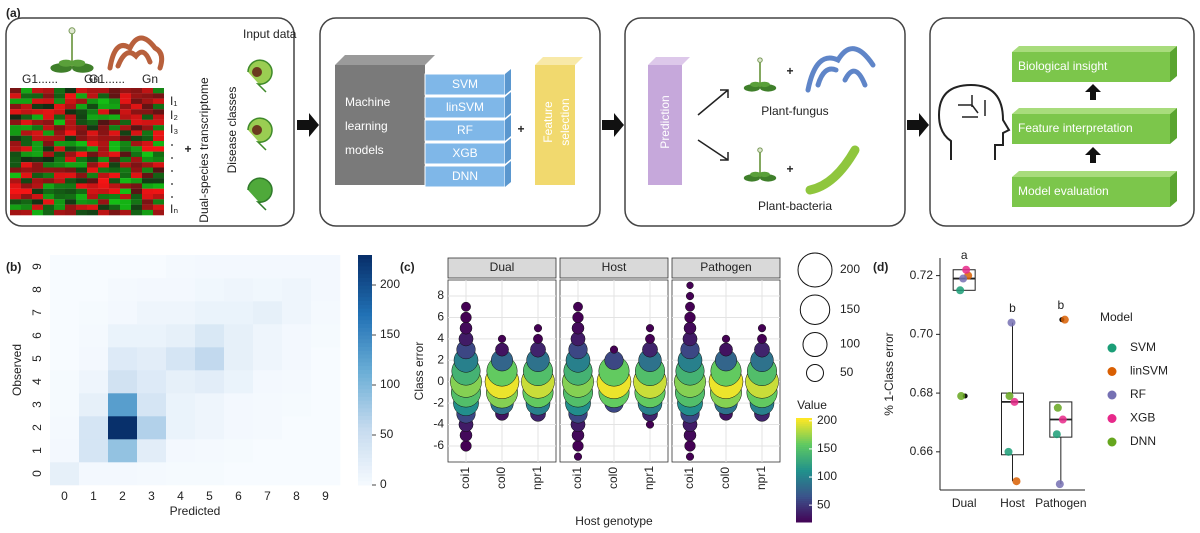 This screenshot has height=533, width=1200. I want to click on gene-label: Gn, so click(150, 79).